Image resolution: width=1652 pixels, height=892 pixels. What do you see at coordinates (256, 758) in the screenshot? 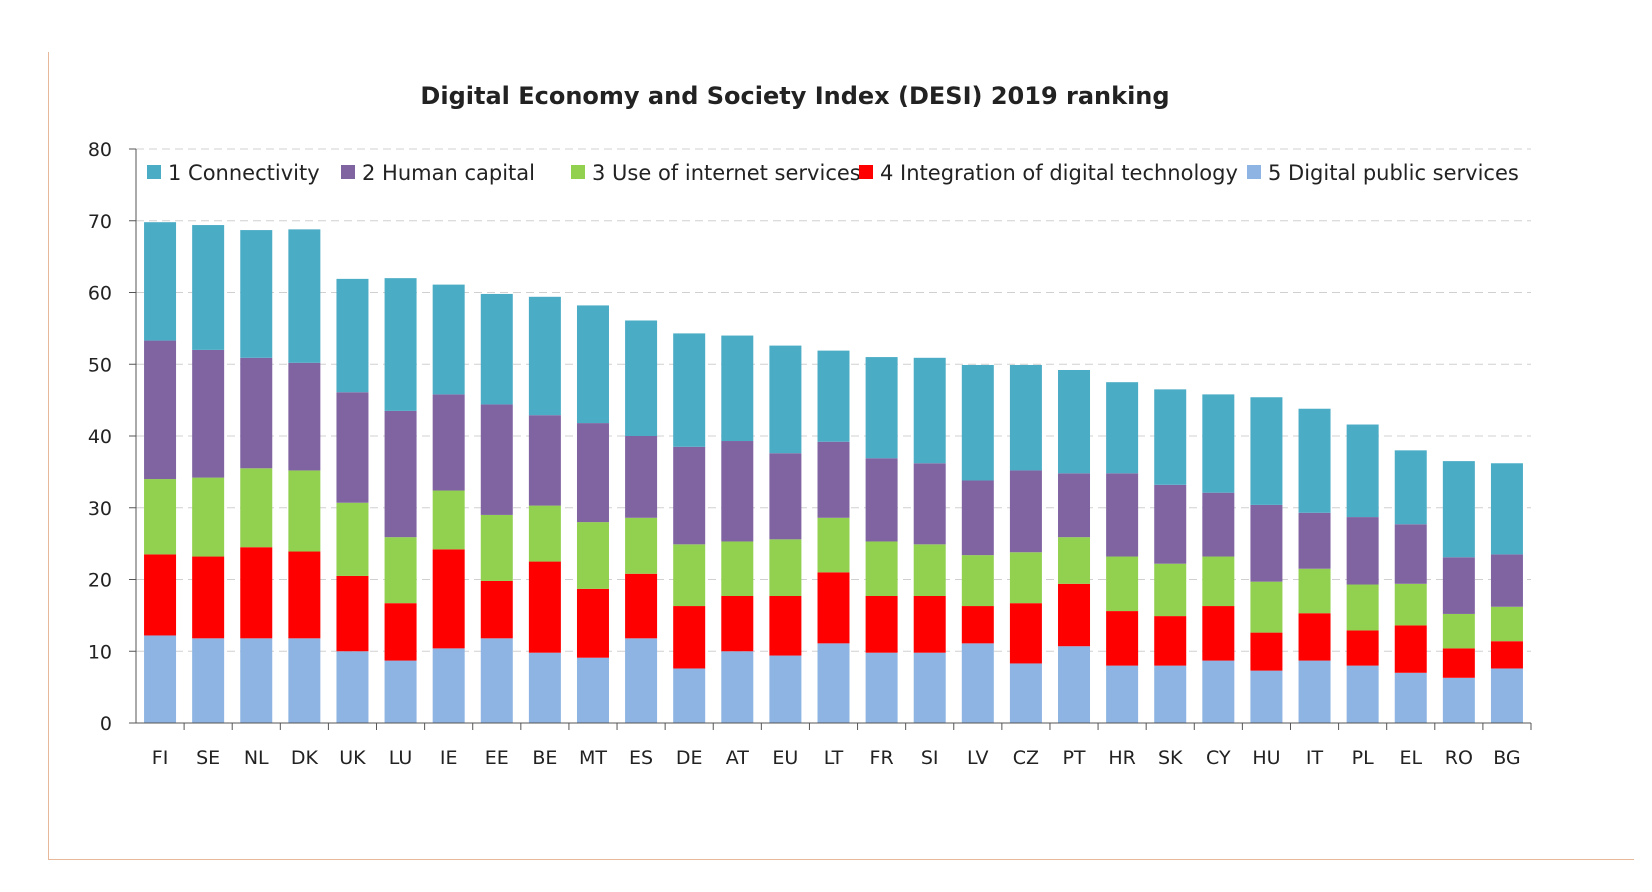
I see `x-tick-label: NL` at bounding box center [256, 758].